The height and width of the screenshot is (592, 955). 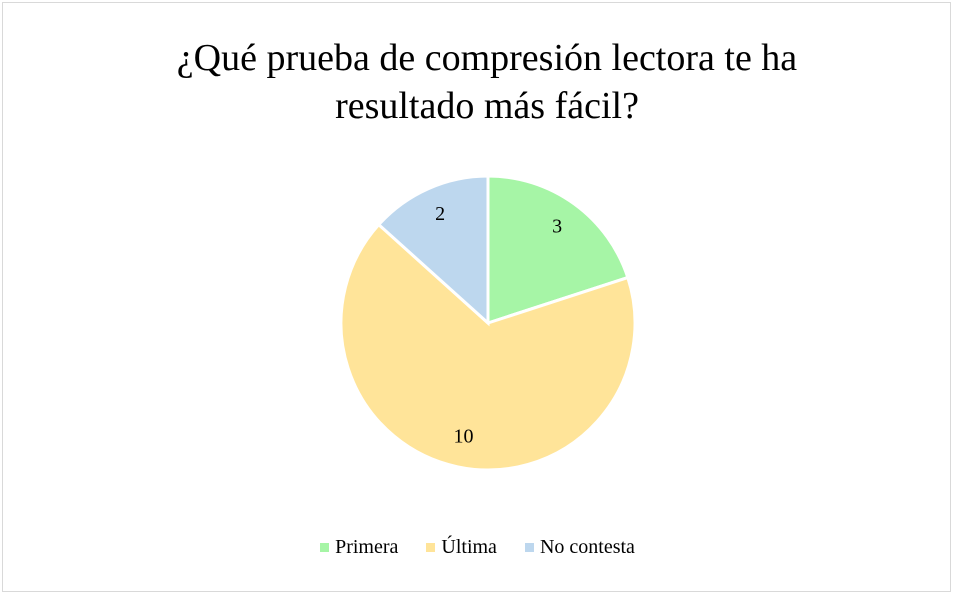 I want to click on legend-label: Última, so click(x=469, y=547).